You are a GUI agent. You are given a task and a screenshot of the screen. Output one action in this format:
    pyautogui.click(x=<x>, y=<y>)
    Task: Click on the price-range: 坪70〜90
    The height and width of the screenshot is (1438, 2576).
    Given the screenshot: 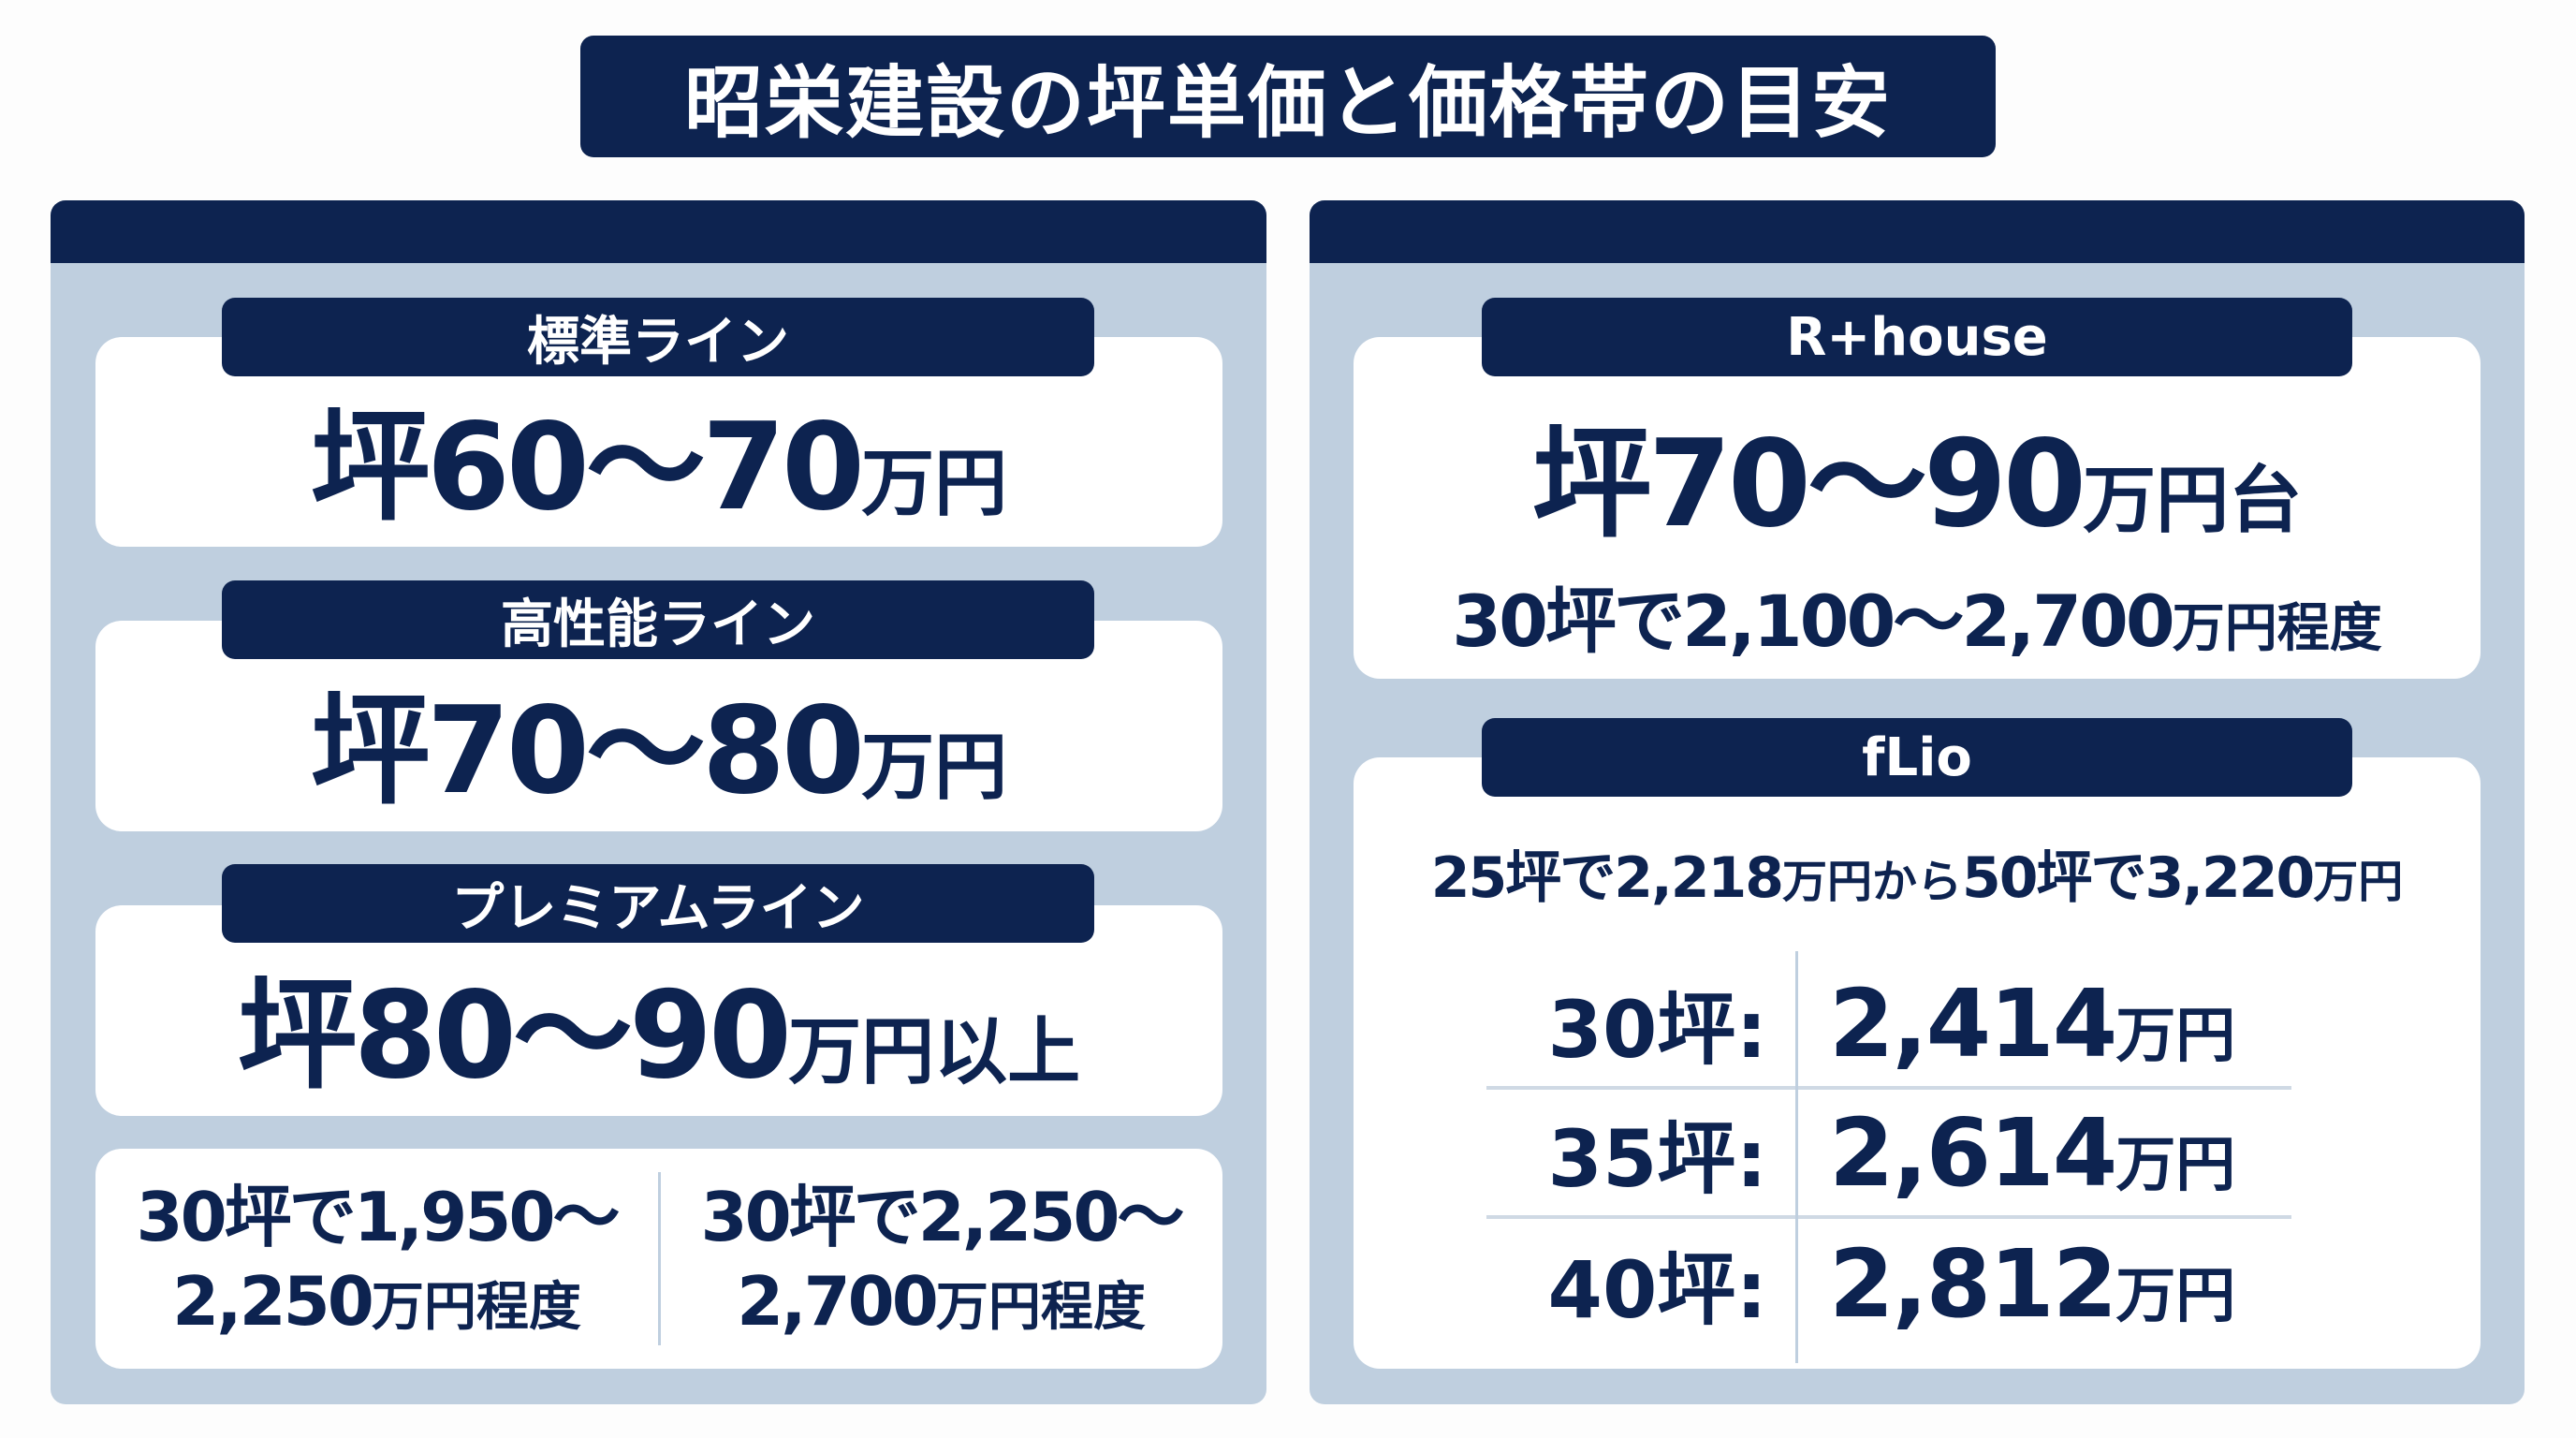 What is the action you would take?
    pyautogui.click(x=1808, y=484)
    